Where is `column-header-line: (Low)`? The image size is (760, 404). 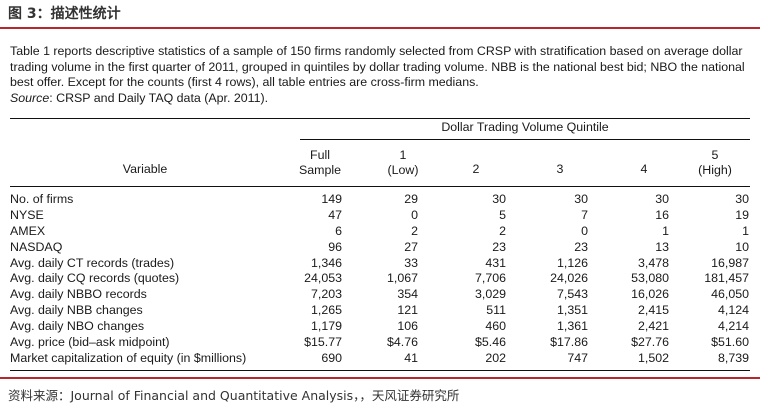 column-header-line: (Low) is located at coordinates (403, 170).